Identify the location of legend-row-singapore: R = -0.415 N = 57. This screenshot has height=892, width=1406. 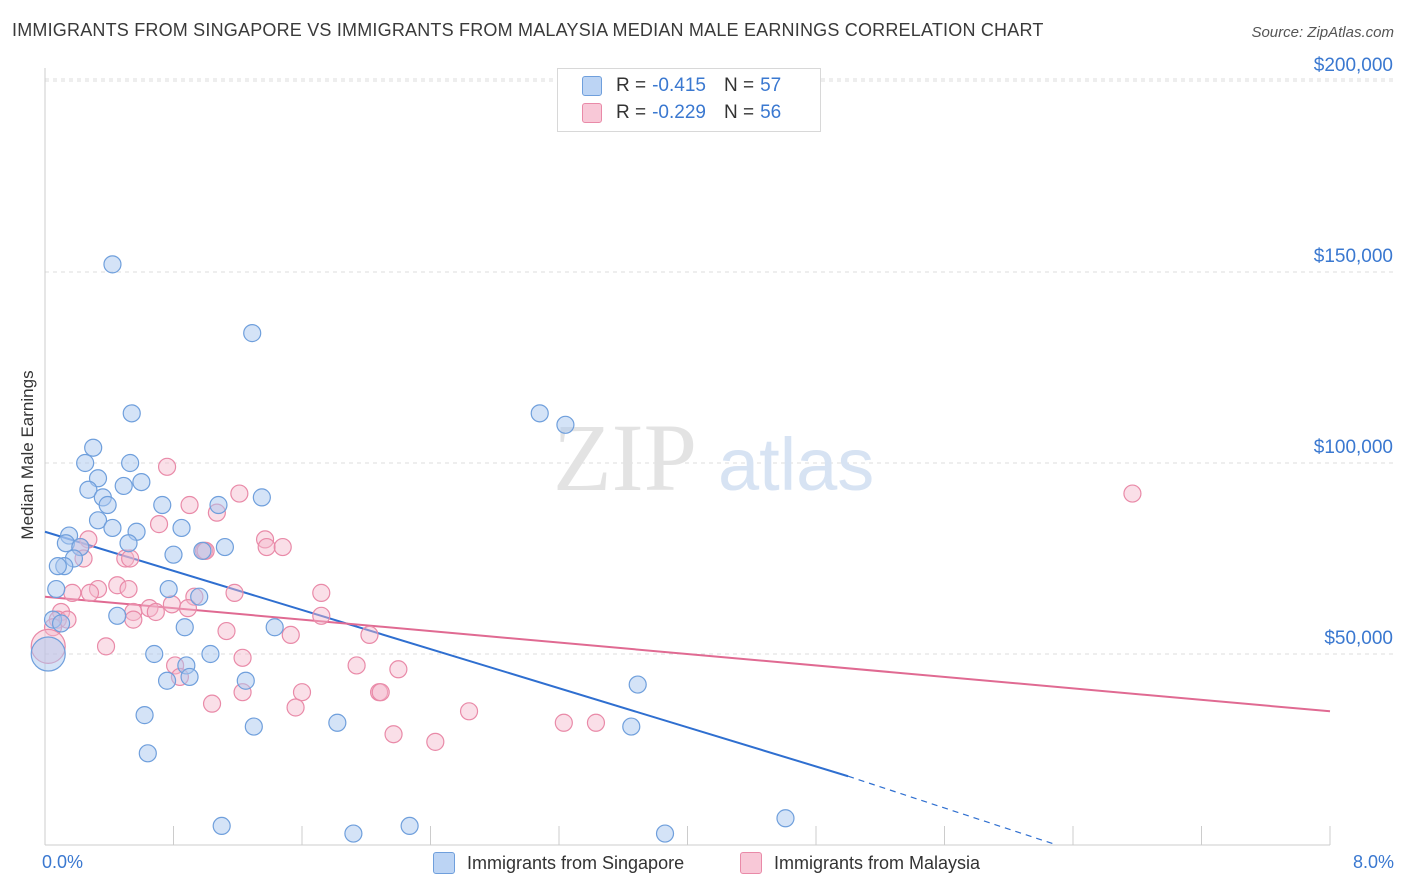
(681, 86).